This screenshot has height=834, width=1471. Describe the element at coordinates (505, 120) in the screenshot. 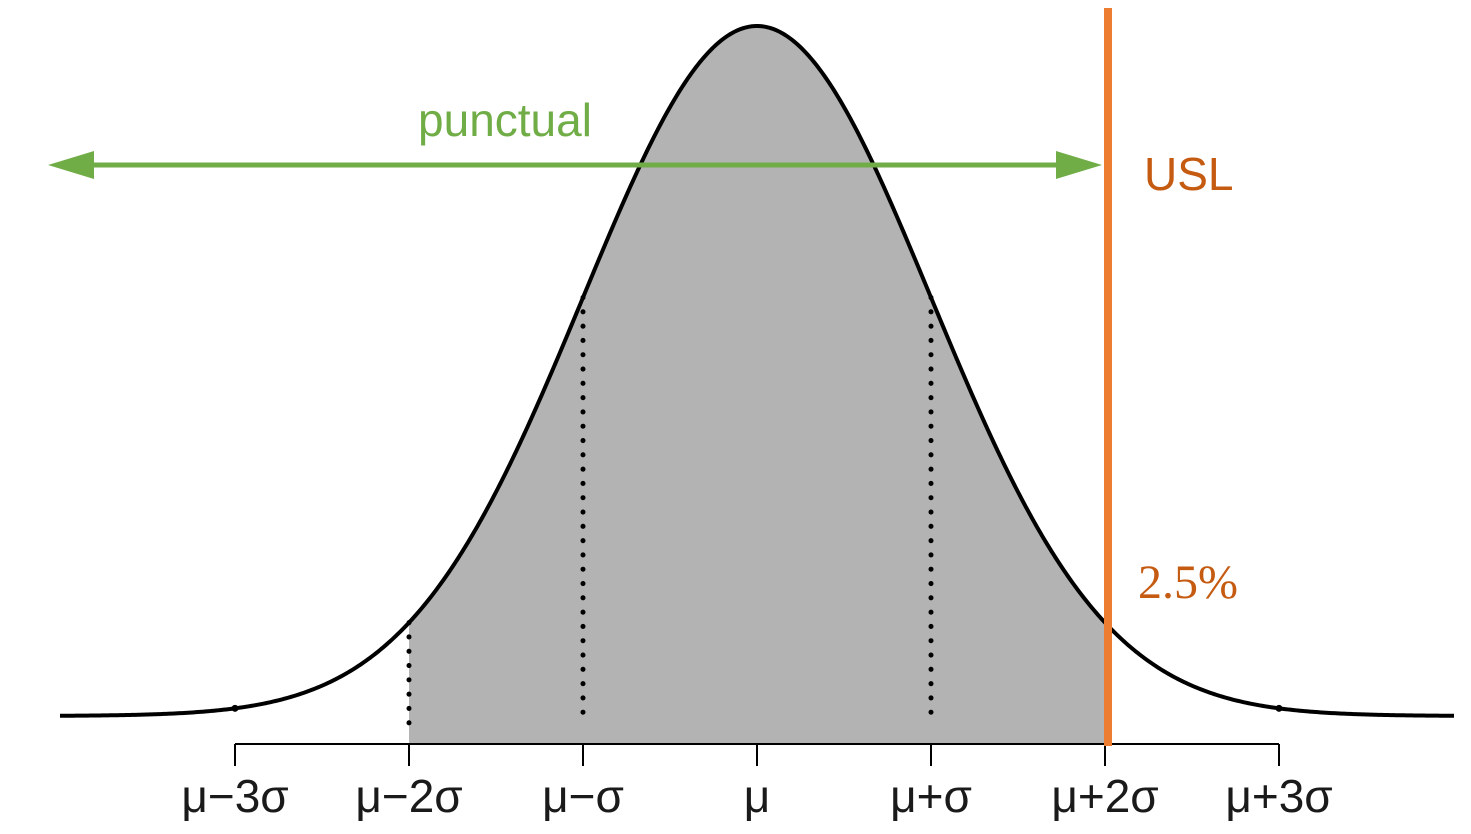

I see `punctual-label: punctual` at that location.